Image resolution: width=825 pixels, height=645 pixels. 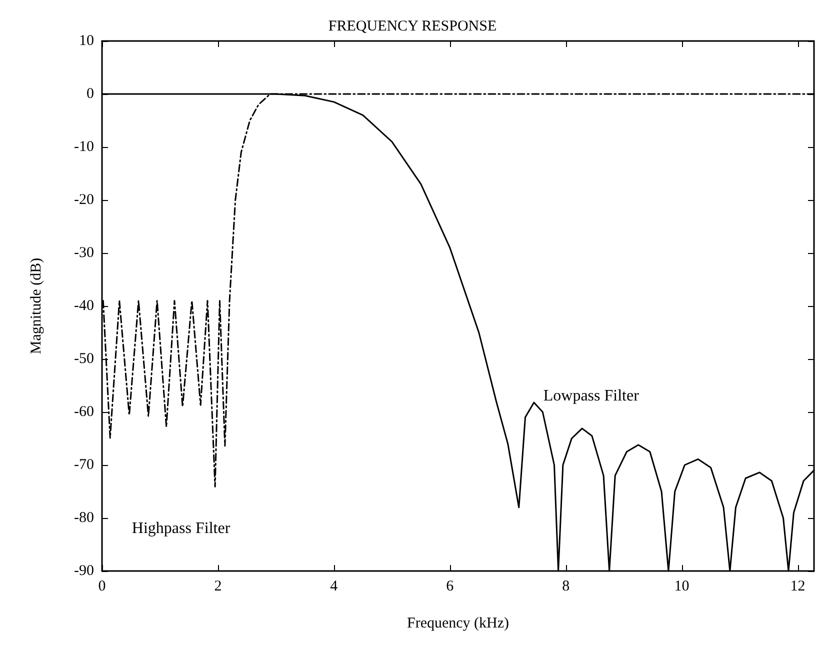 I want to click on x-tick-label: 8, so click(x=566, y=586).